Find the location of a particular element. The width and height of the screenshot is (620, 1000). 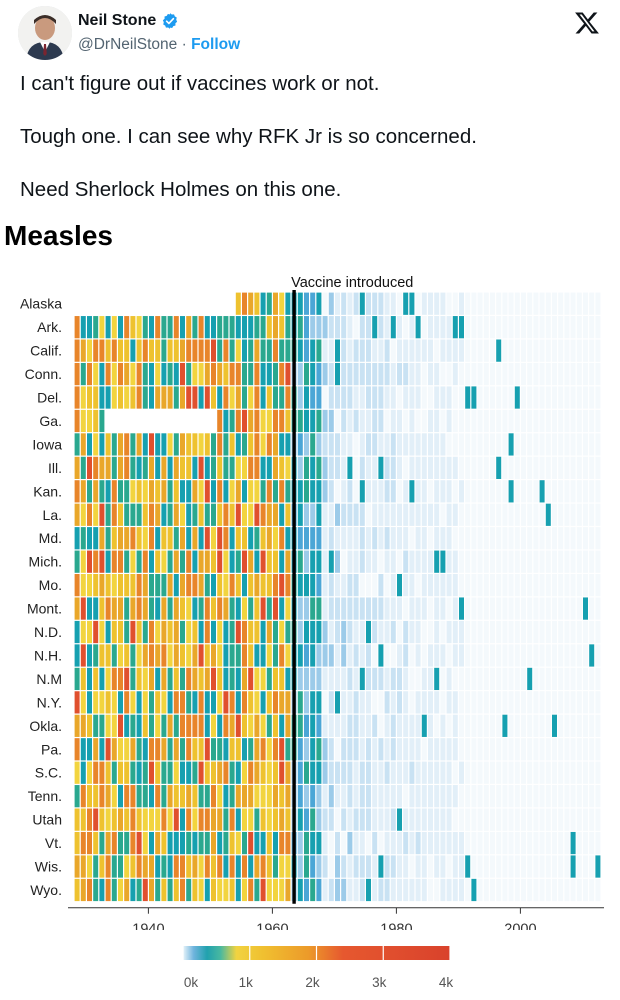

follow-button: Follow is located at coordinates (216, 44).